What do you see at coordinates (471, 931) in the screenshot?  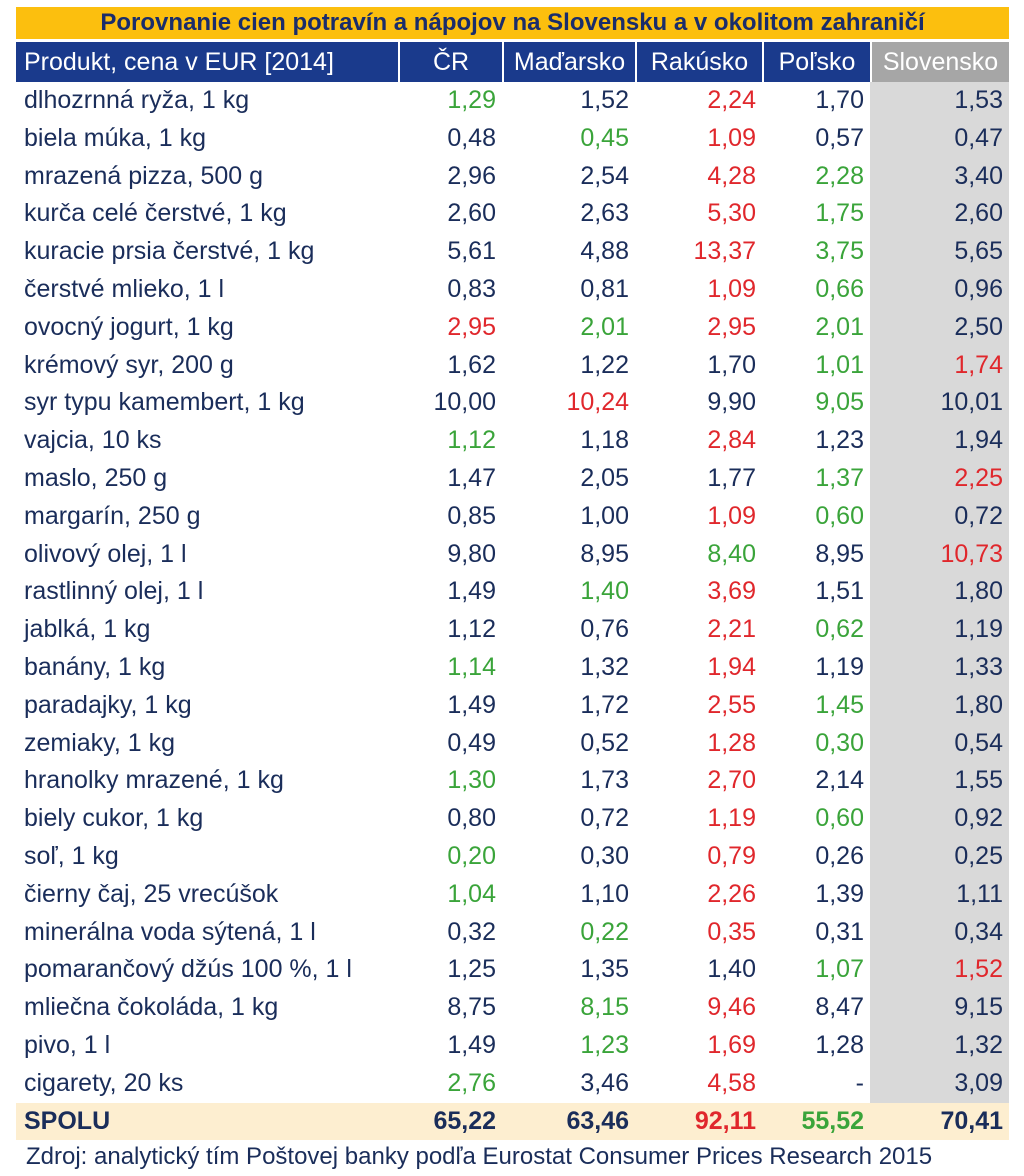 I see `price-cell-cr: 0,32` at bounding box center [471, 931].